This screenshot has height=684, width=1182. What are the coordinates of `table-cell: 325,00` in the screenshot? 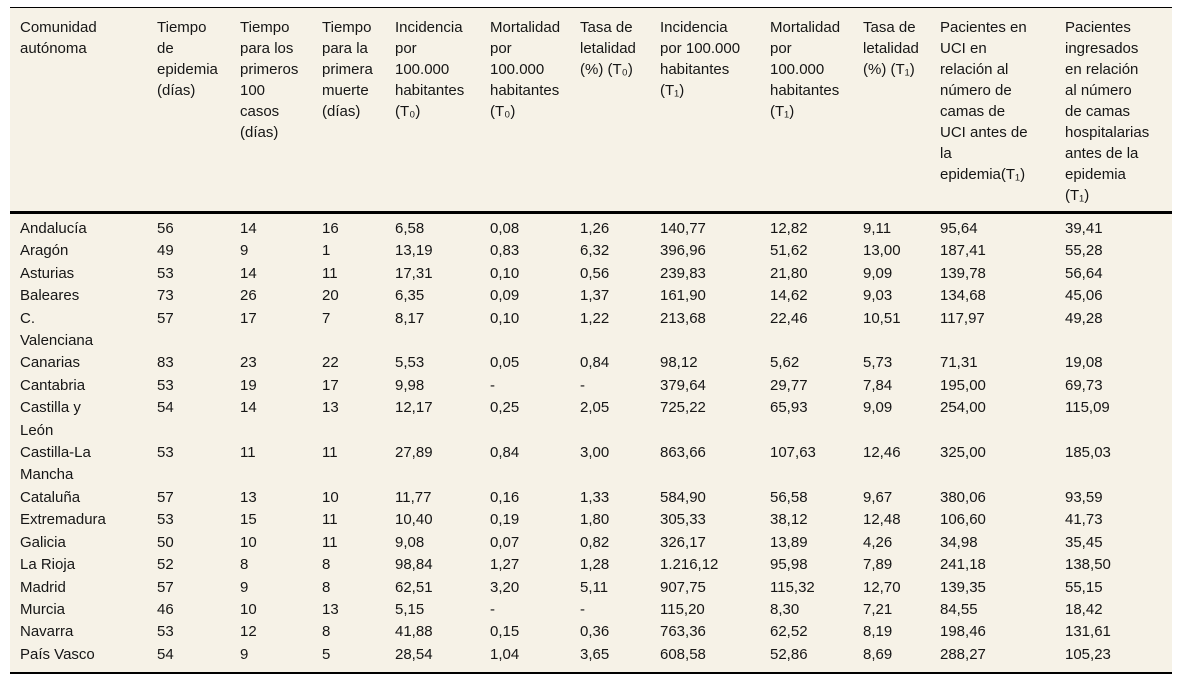 It's located at (963, 453).